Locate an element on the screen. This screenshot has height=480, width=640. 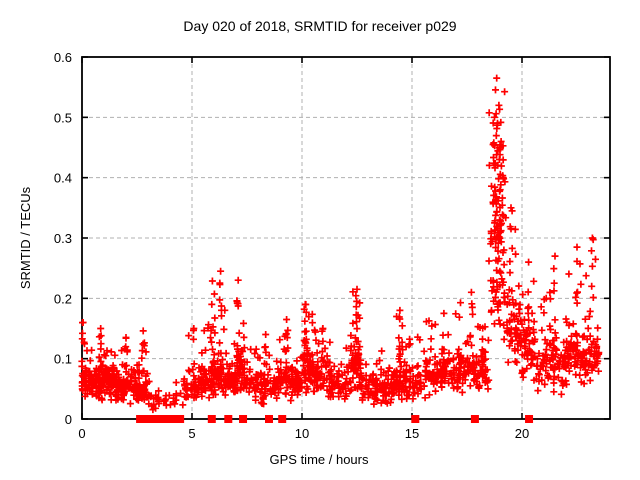
y-tick-label: 0.4 is located at coordinates (63, 178).